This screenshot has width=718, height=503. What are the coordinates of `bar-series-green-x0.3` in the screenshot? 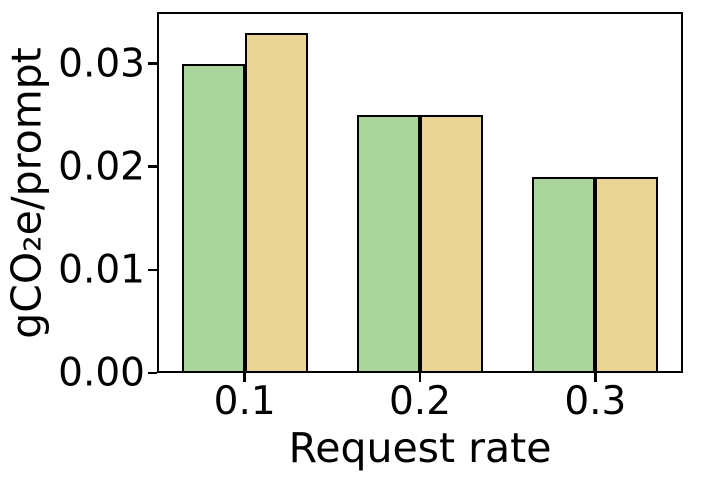 It's located at (564, 275).